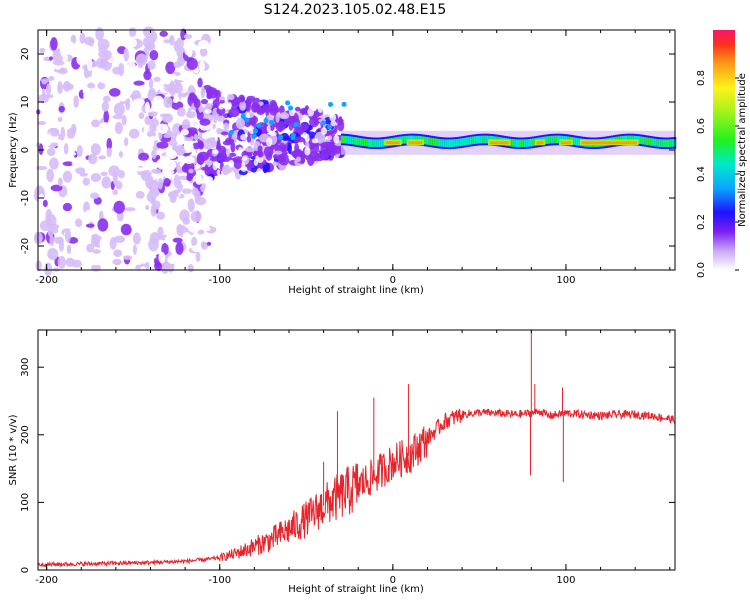  I want to click on y-tick-label: 0, so click(25, 150).